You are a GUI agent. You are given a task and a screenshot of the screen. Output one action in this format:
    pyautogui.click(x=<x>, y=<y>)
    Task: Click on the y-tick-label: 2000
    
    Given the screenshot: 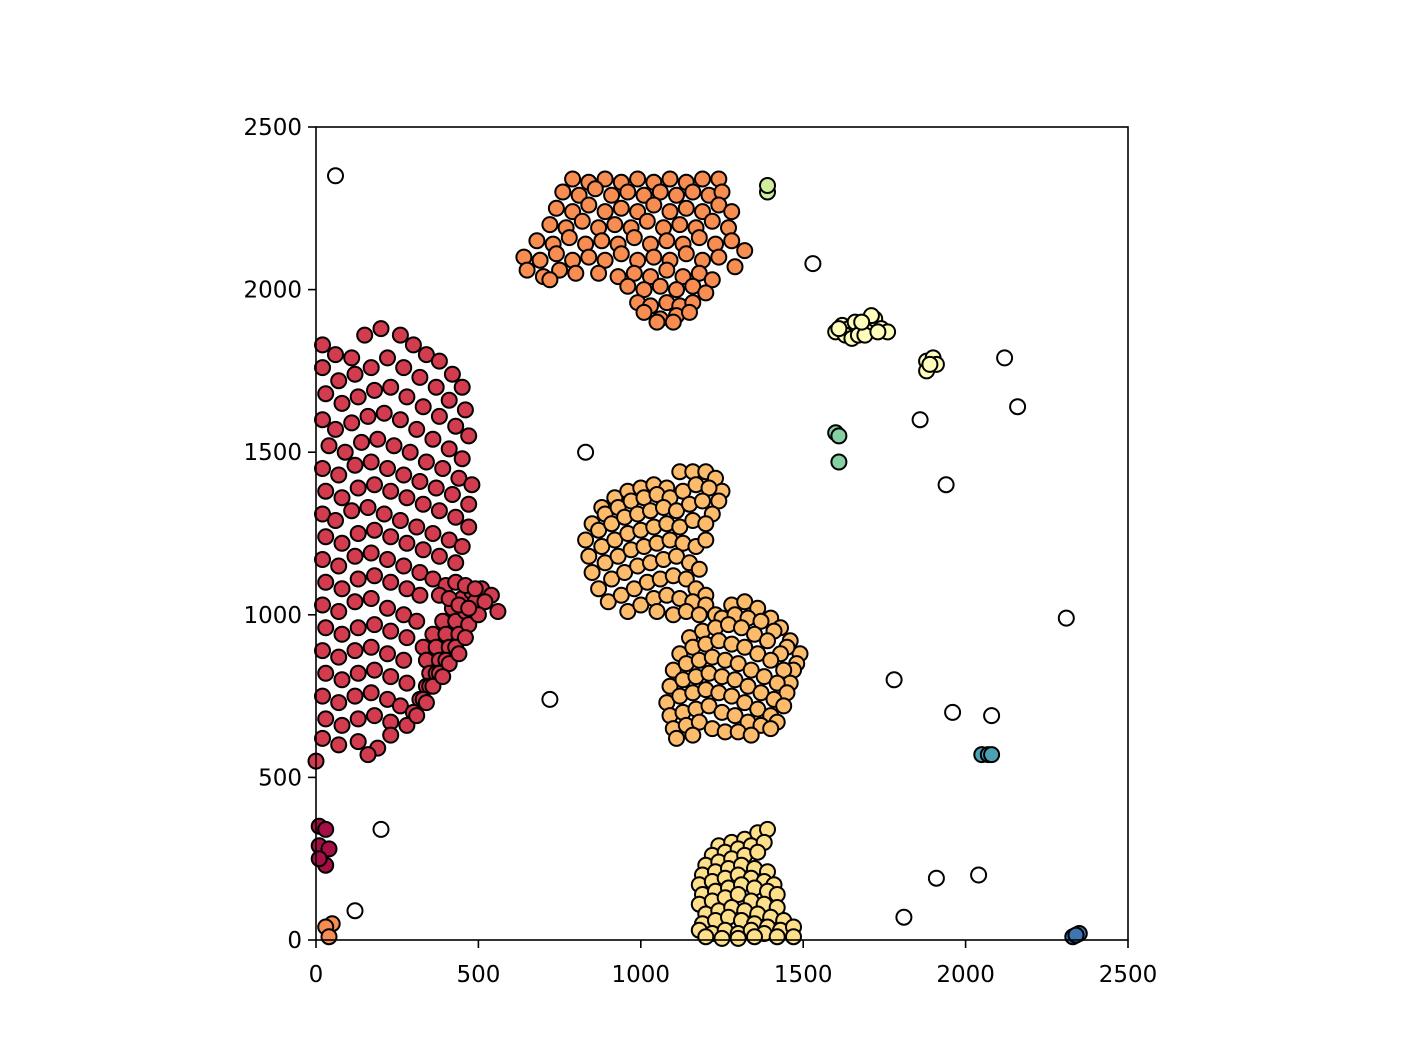 What is the action you would take?
    pyautogui.click(x=272, y=291)
    